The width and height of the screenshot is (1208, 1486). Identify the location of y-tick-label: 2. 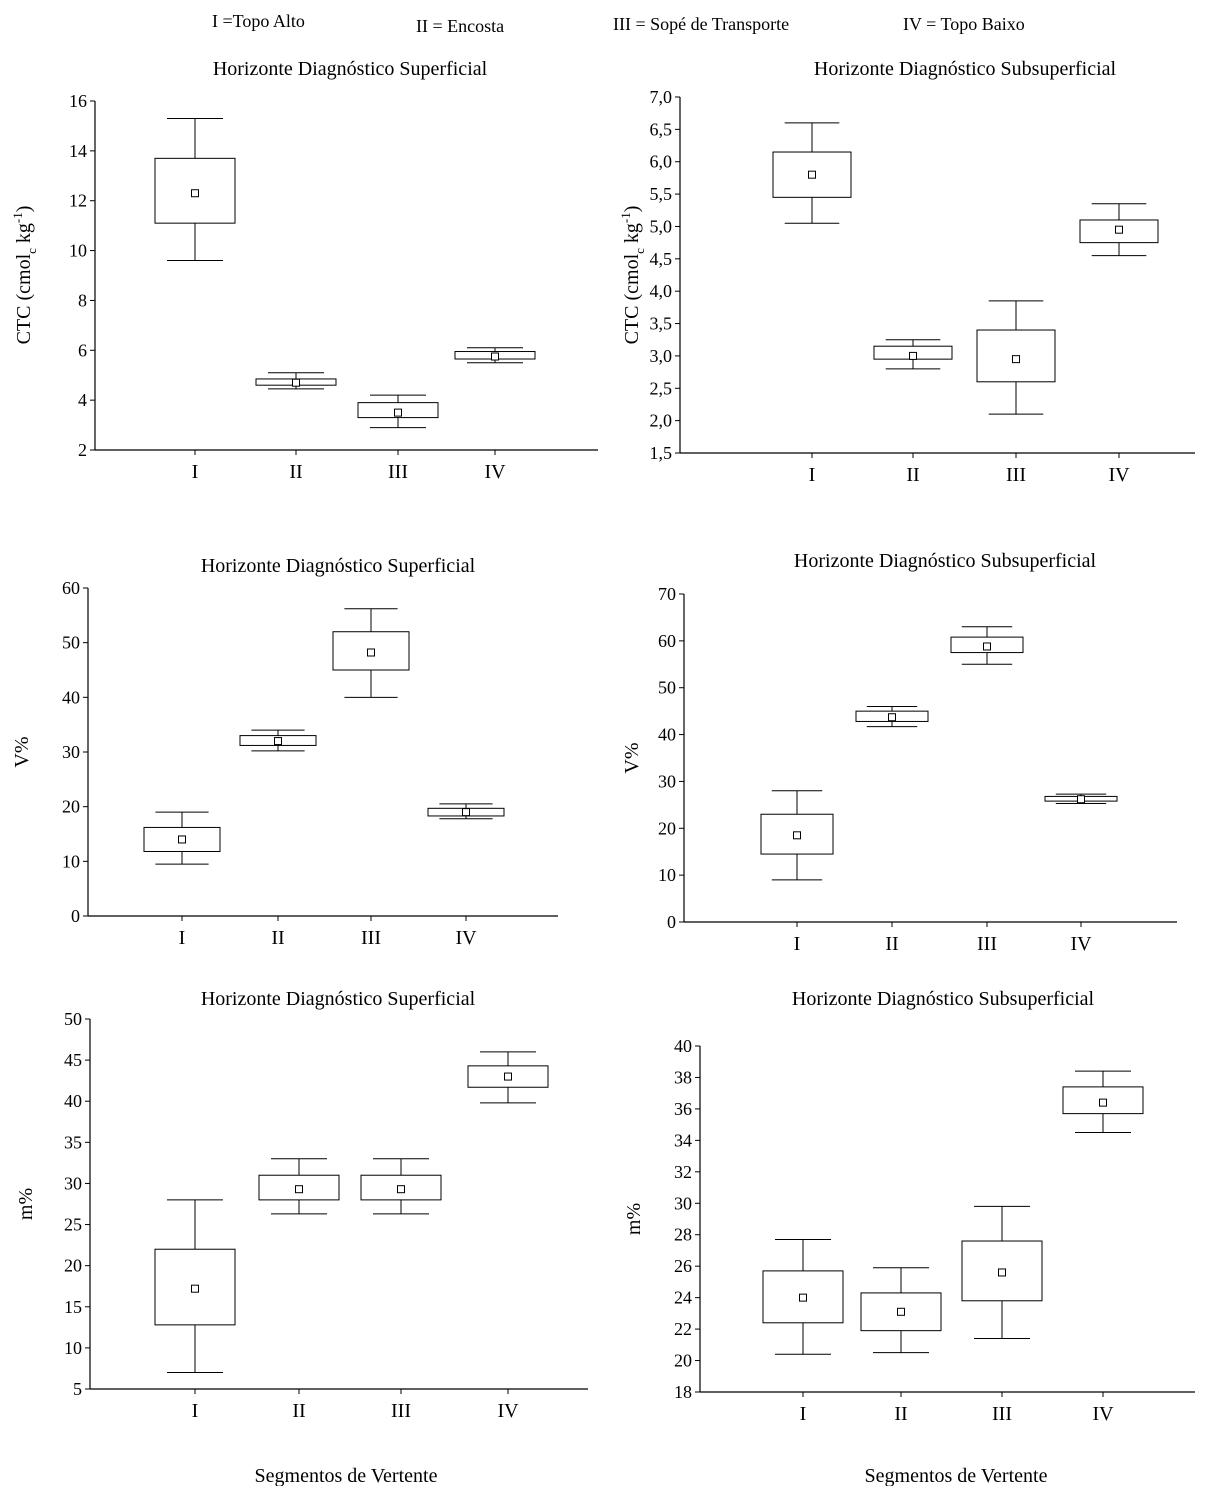
(82, 450).